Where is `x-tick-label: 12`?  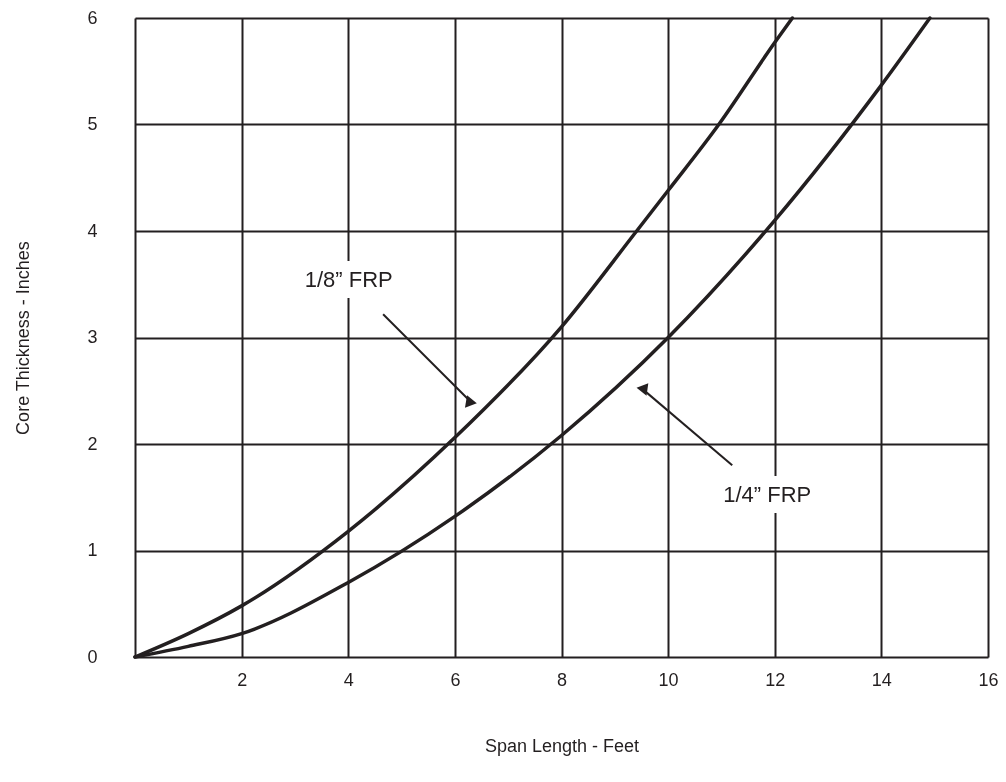 x-tick-label: 12 is located at coordinates (775, 679).